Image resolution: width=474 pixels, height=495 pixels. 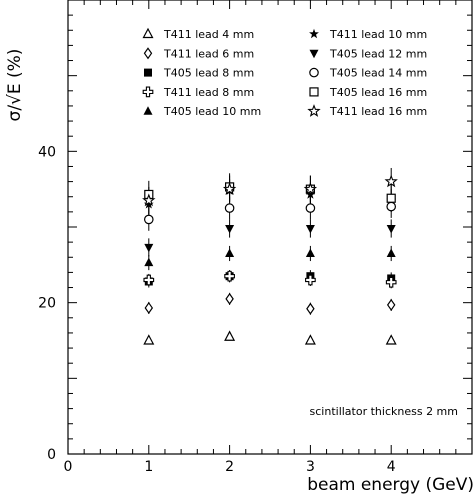 What do you see at coordinates (378, 53) in the screenshot?
I see `legend-label: T405 lead 12 mm` at bounding box center [378, 53].